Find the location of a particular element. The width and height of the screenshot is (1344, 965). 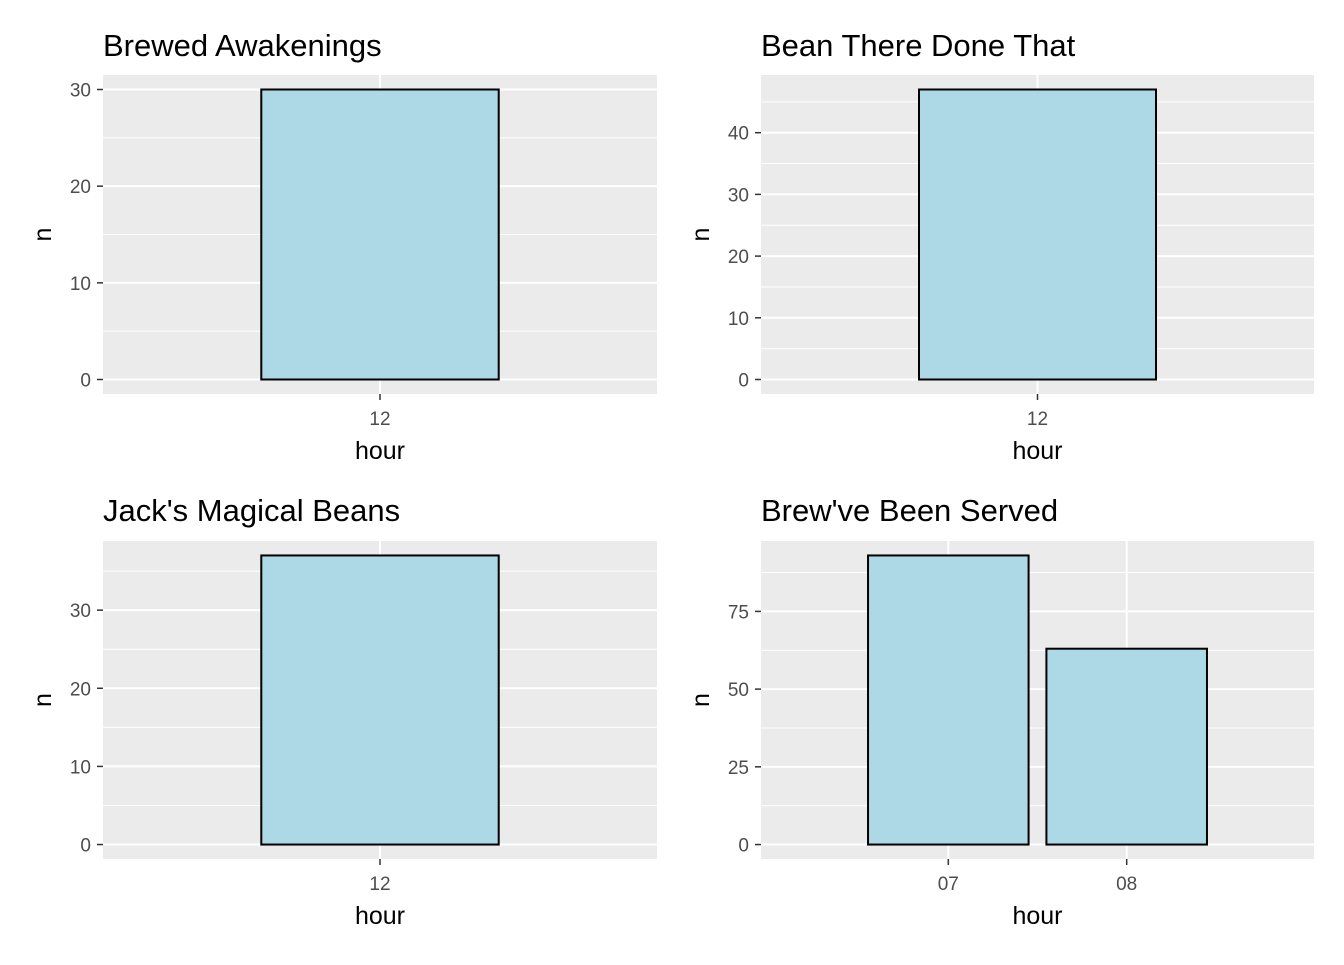

chart-title: Bean There Done That is located at coordinates (918, 45).